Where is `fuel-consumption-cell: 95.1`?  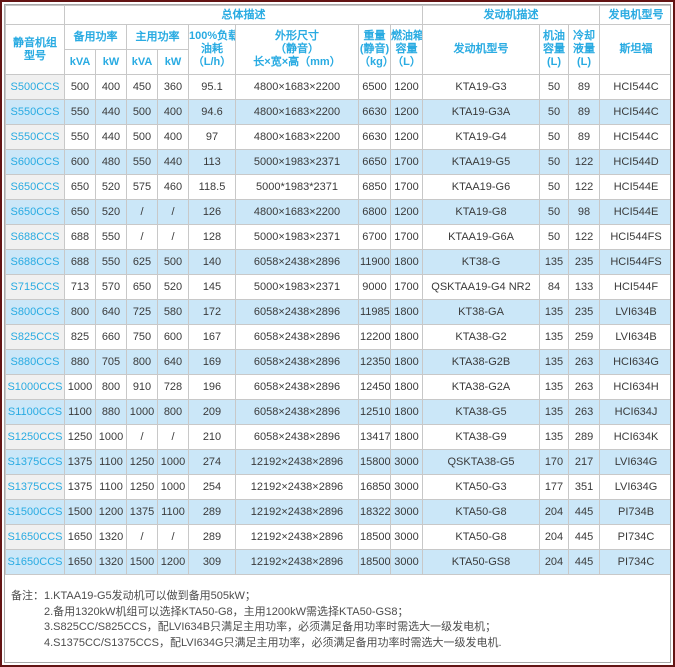 fuel-consumption-cell: 95.1 is located at coordinates (212, 87).